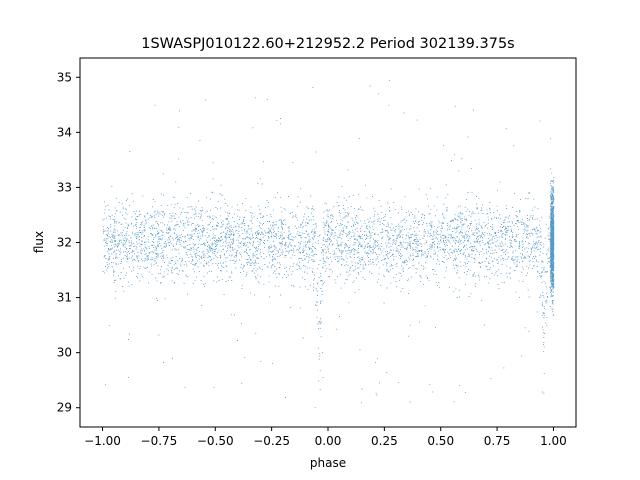 The height and width of the screenshot is (480, 640). I want to click on y-tick-label: 31, so click(64, 298).